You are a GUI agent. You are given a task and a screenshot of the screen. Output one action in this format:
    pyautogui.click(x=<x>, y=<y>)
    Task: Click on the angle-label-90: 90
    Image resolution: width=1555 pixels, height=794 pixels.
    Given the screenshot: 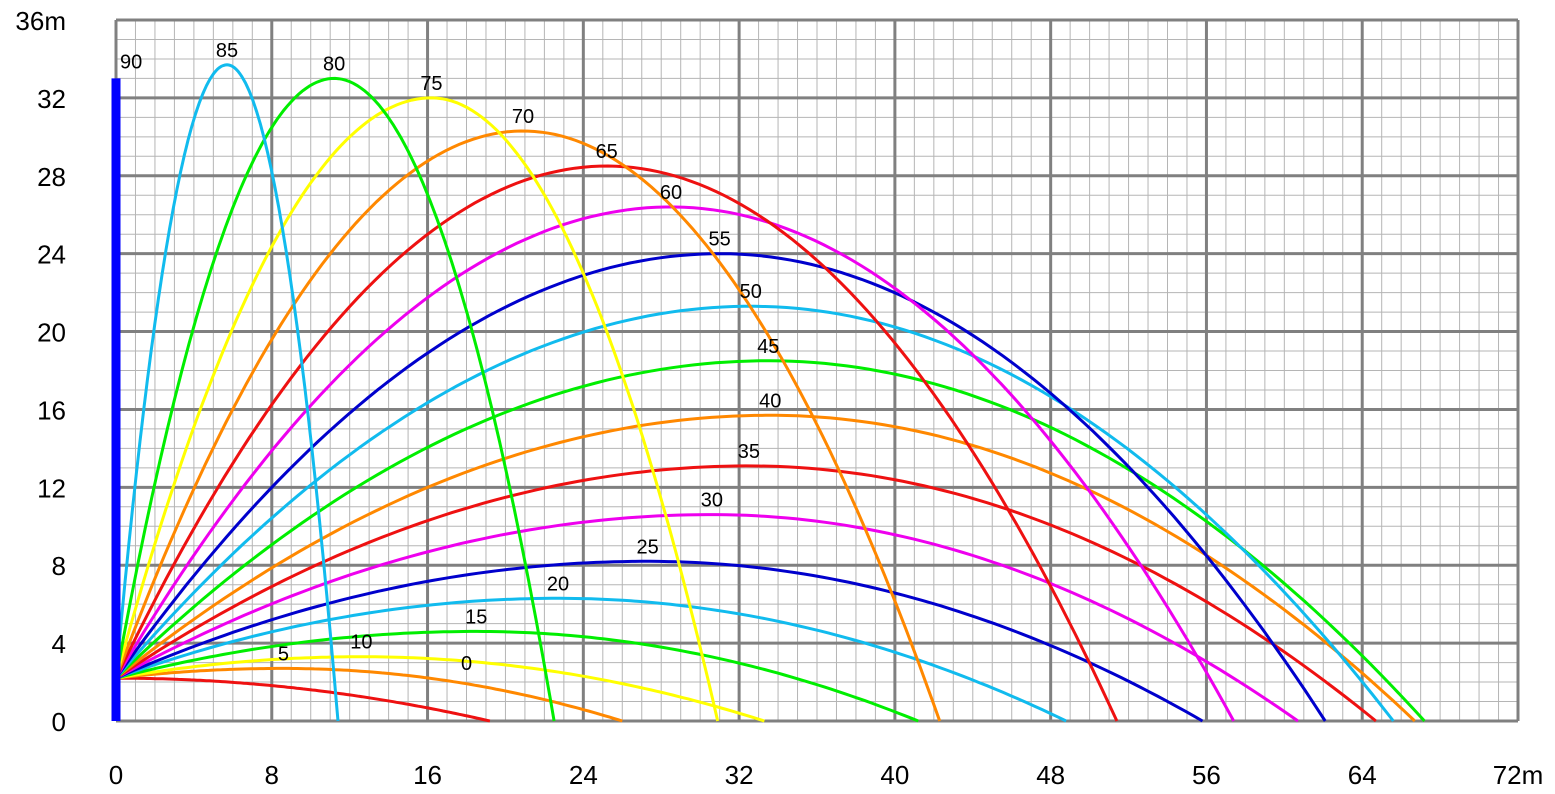 What is the action you would take?
    pyautogui.click(x=131, y=62)
    